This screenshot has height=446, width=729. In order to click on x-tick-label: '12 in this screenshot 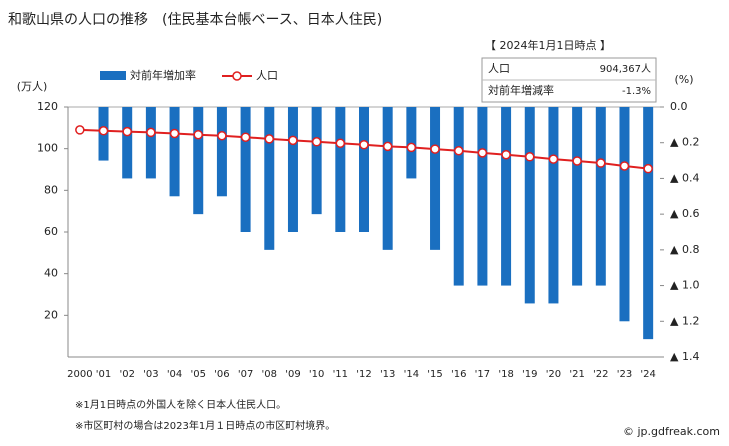, I will do `click(363, 374)`.